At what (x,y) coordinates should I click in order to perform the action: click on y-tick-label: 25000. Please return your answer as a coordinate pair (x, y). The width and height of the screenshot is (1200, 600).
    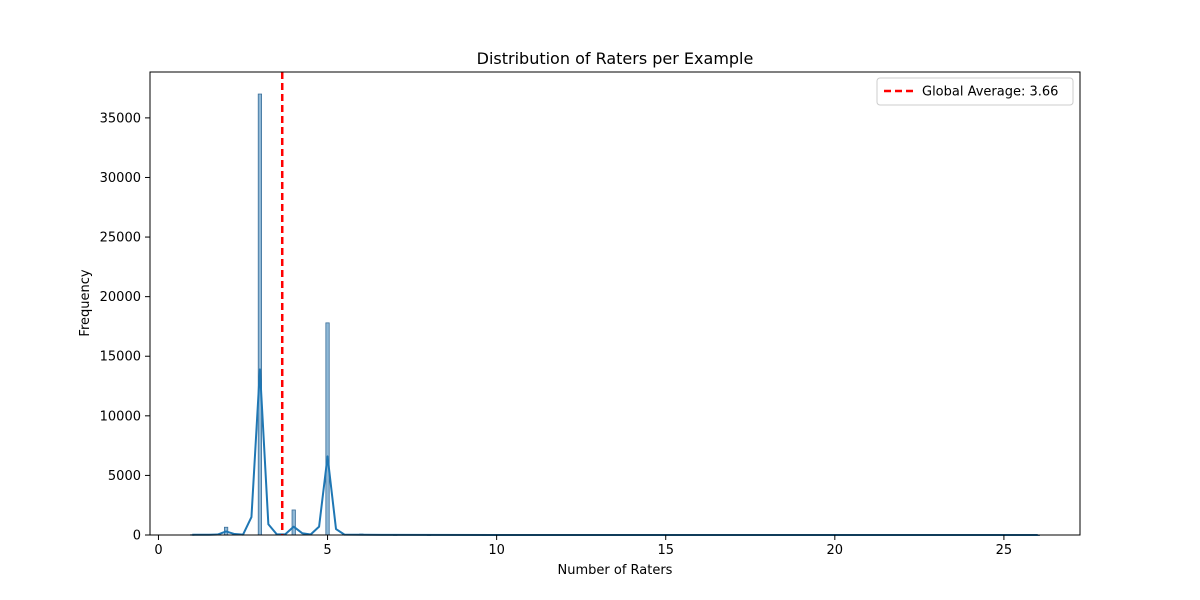
    Looking at the image, I should click on (120, 238).